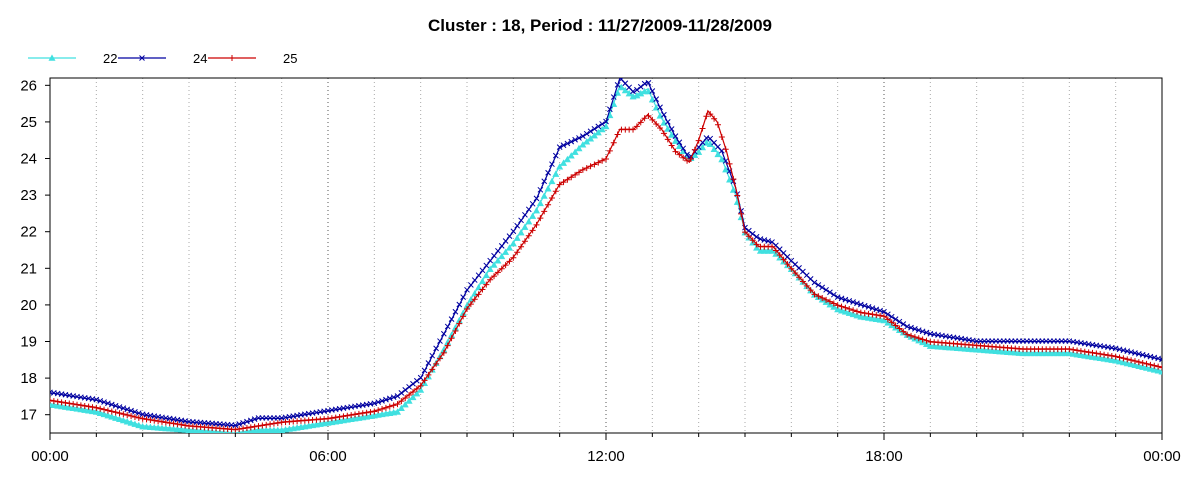 The height and width of the screenshot is (480, 1200). Describe the element at coordinates (28, 415) in the screenshot. I see `y-tick-label: 17` at that location.